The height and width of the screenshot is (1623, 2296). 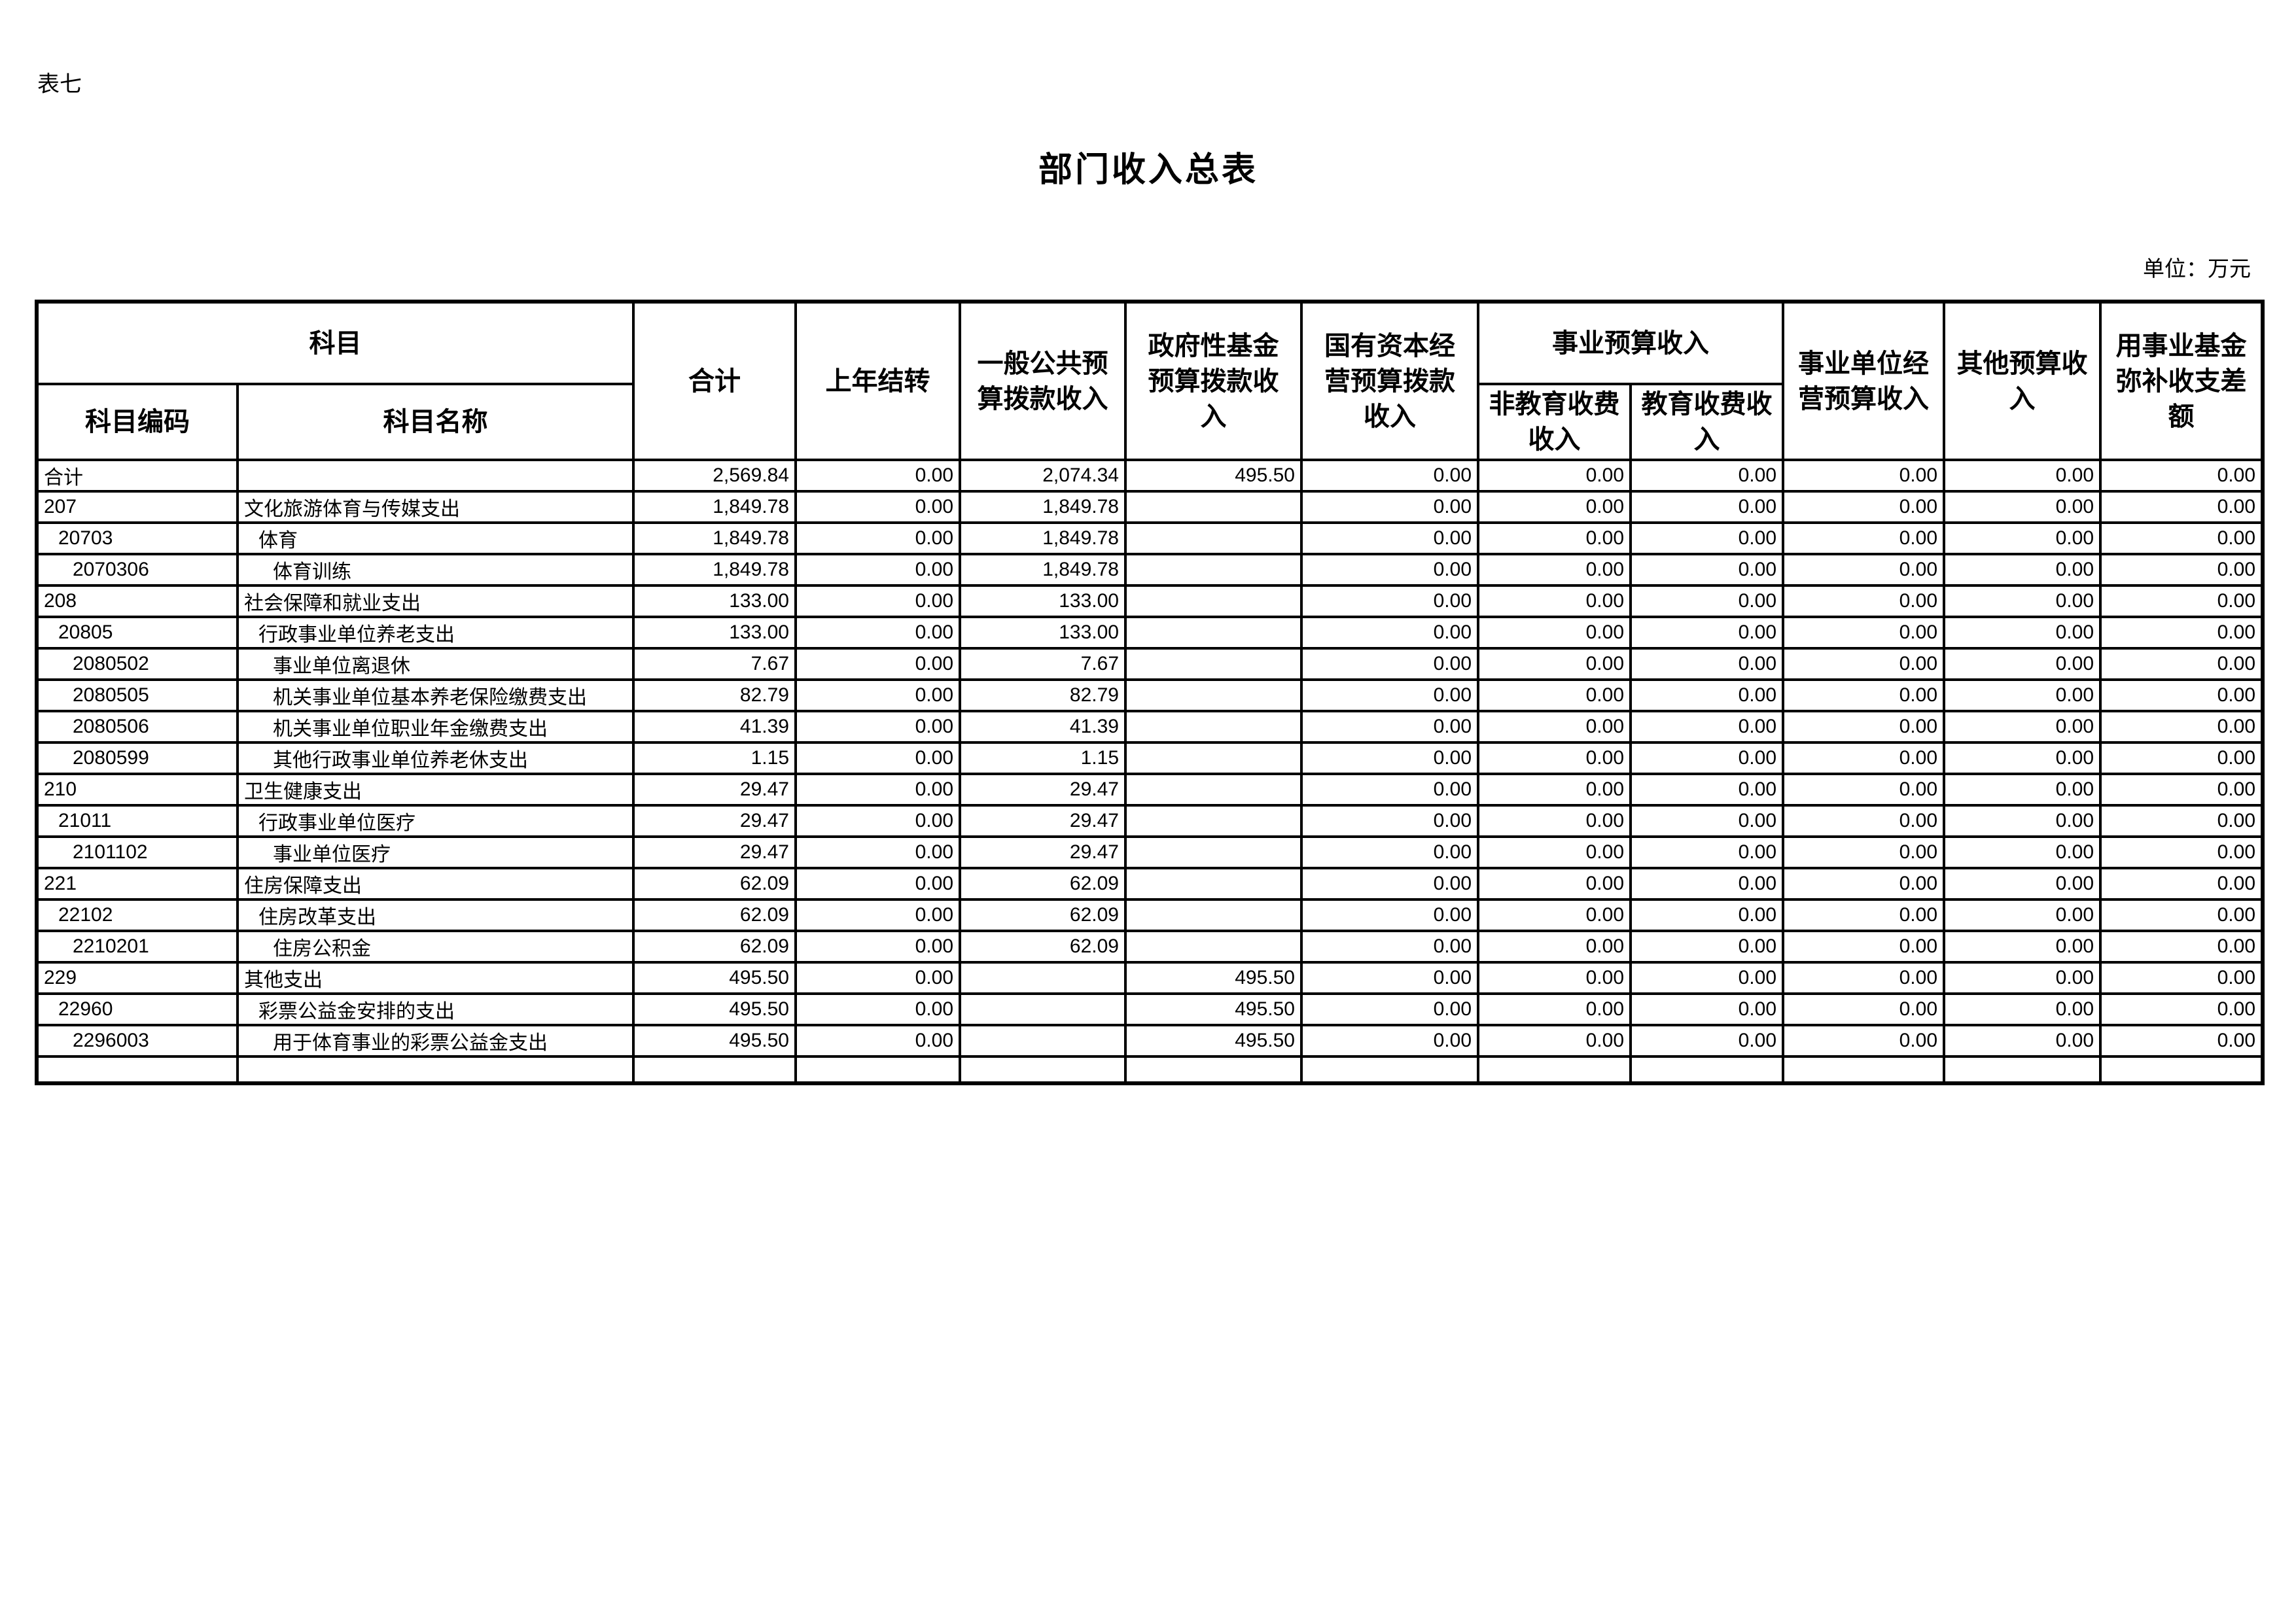 What do you see at coordinates (1043, 664) in the screenshot?
I see `value-cell: 7.67` at bounding box center [1043, 664].